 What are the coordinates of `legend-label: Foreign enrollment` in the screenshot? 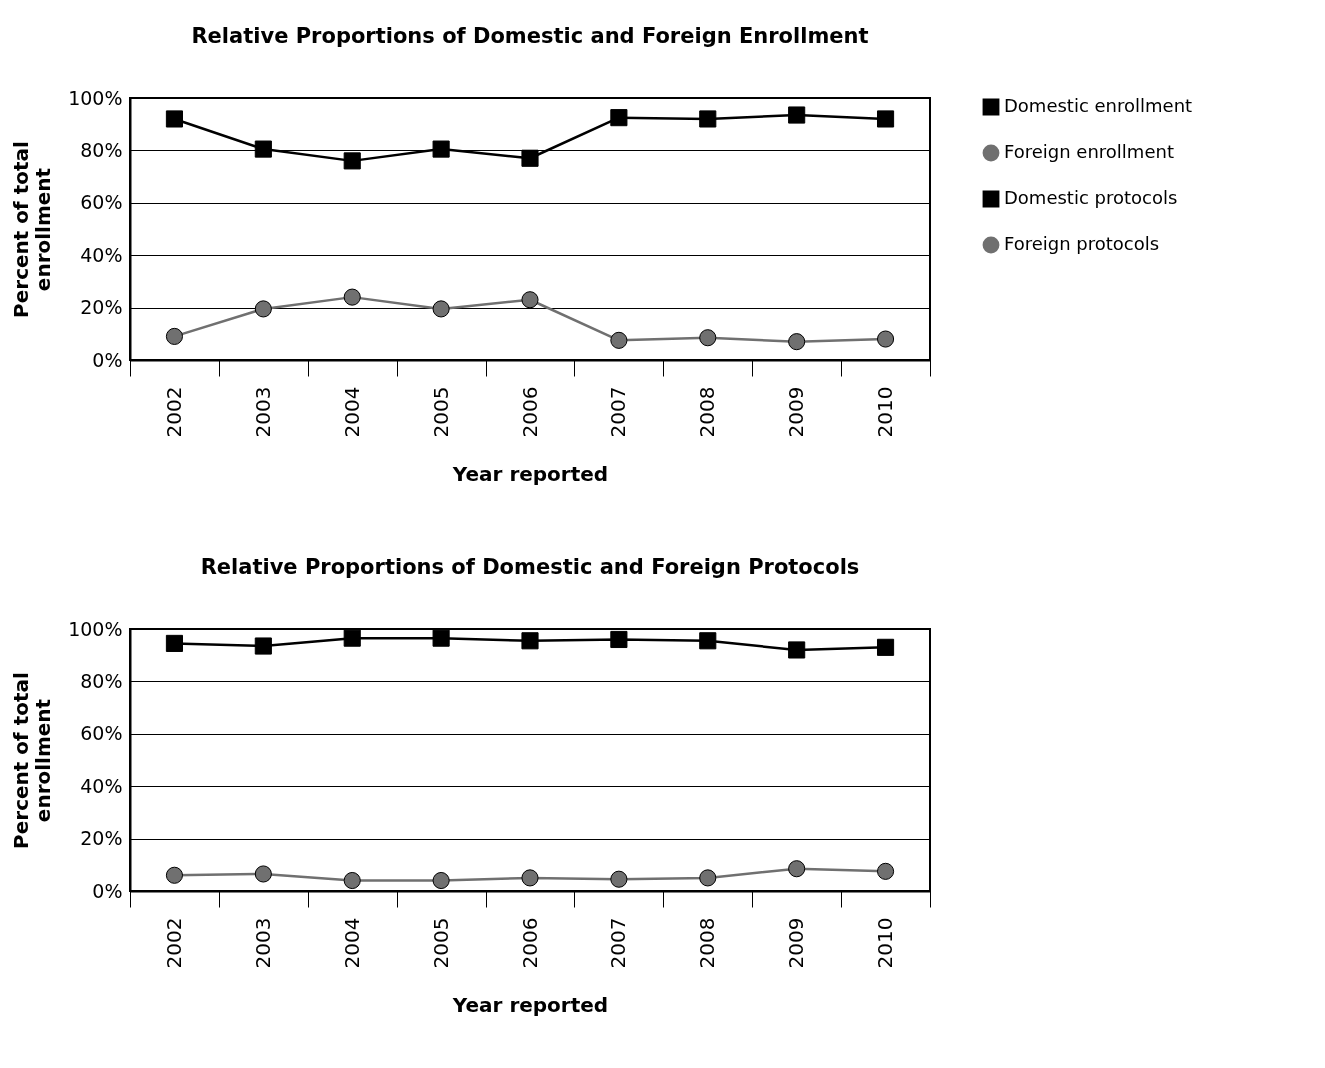 It's located at (1089, 151).